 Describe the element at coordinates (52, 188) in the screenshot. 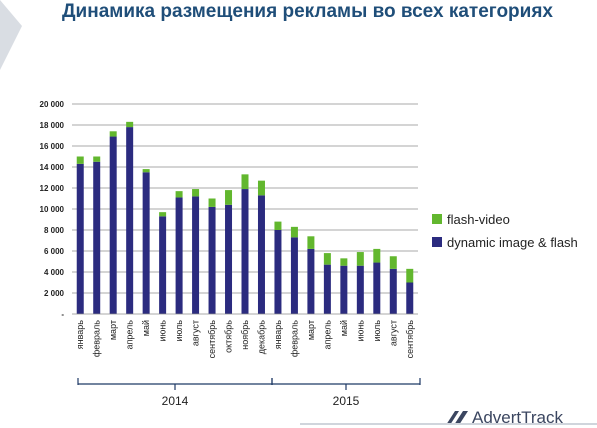

I see `y-tick-label: 12 000` at that location.